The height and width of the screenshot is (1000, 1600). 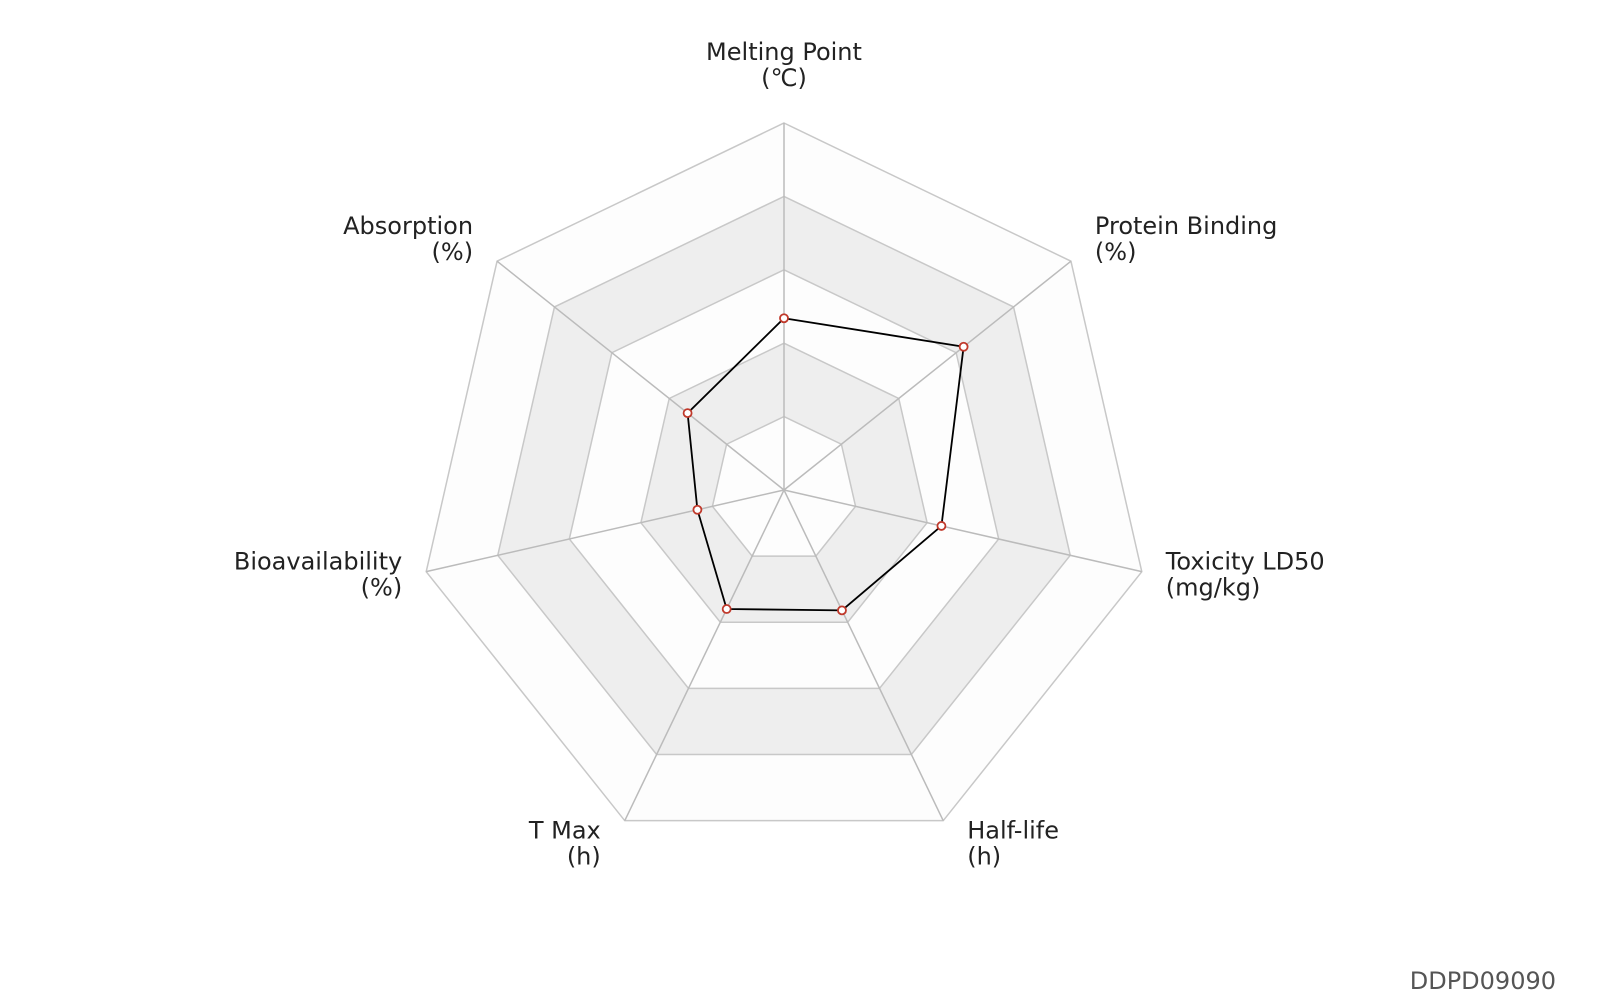 What do you see at coordinates (784, 78) in the screenshot?
I see `axis-label: (℃)` at bounding box center [784, 78].